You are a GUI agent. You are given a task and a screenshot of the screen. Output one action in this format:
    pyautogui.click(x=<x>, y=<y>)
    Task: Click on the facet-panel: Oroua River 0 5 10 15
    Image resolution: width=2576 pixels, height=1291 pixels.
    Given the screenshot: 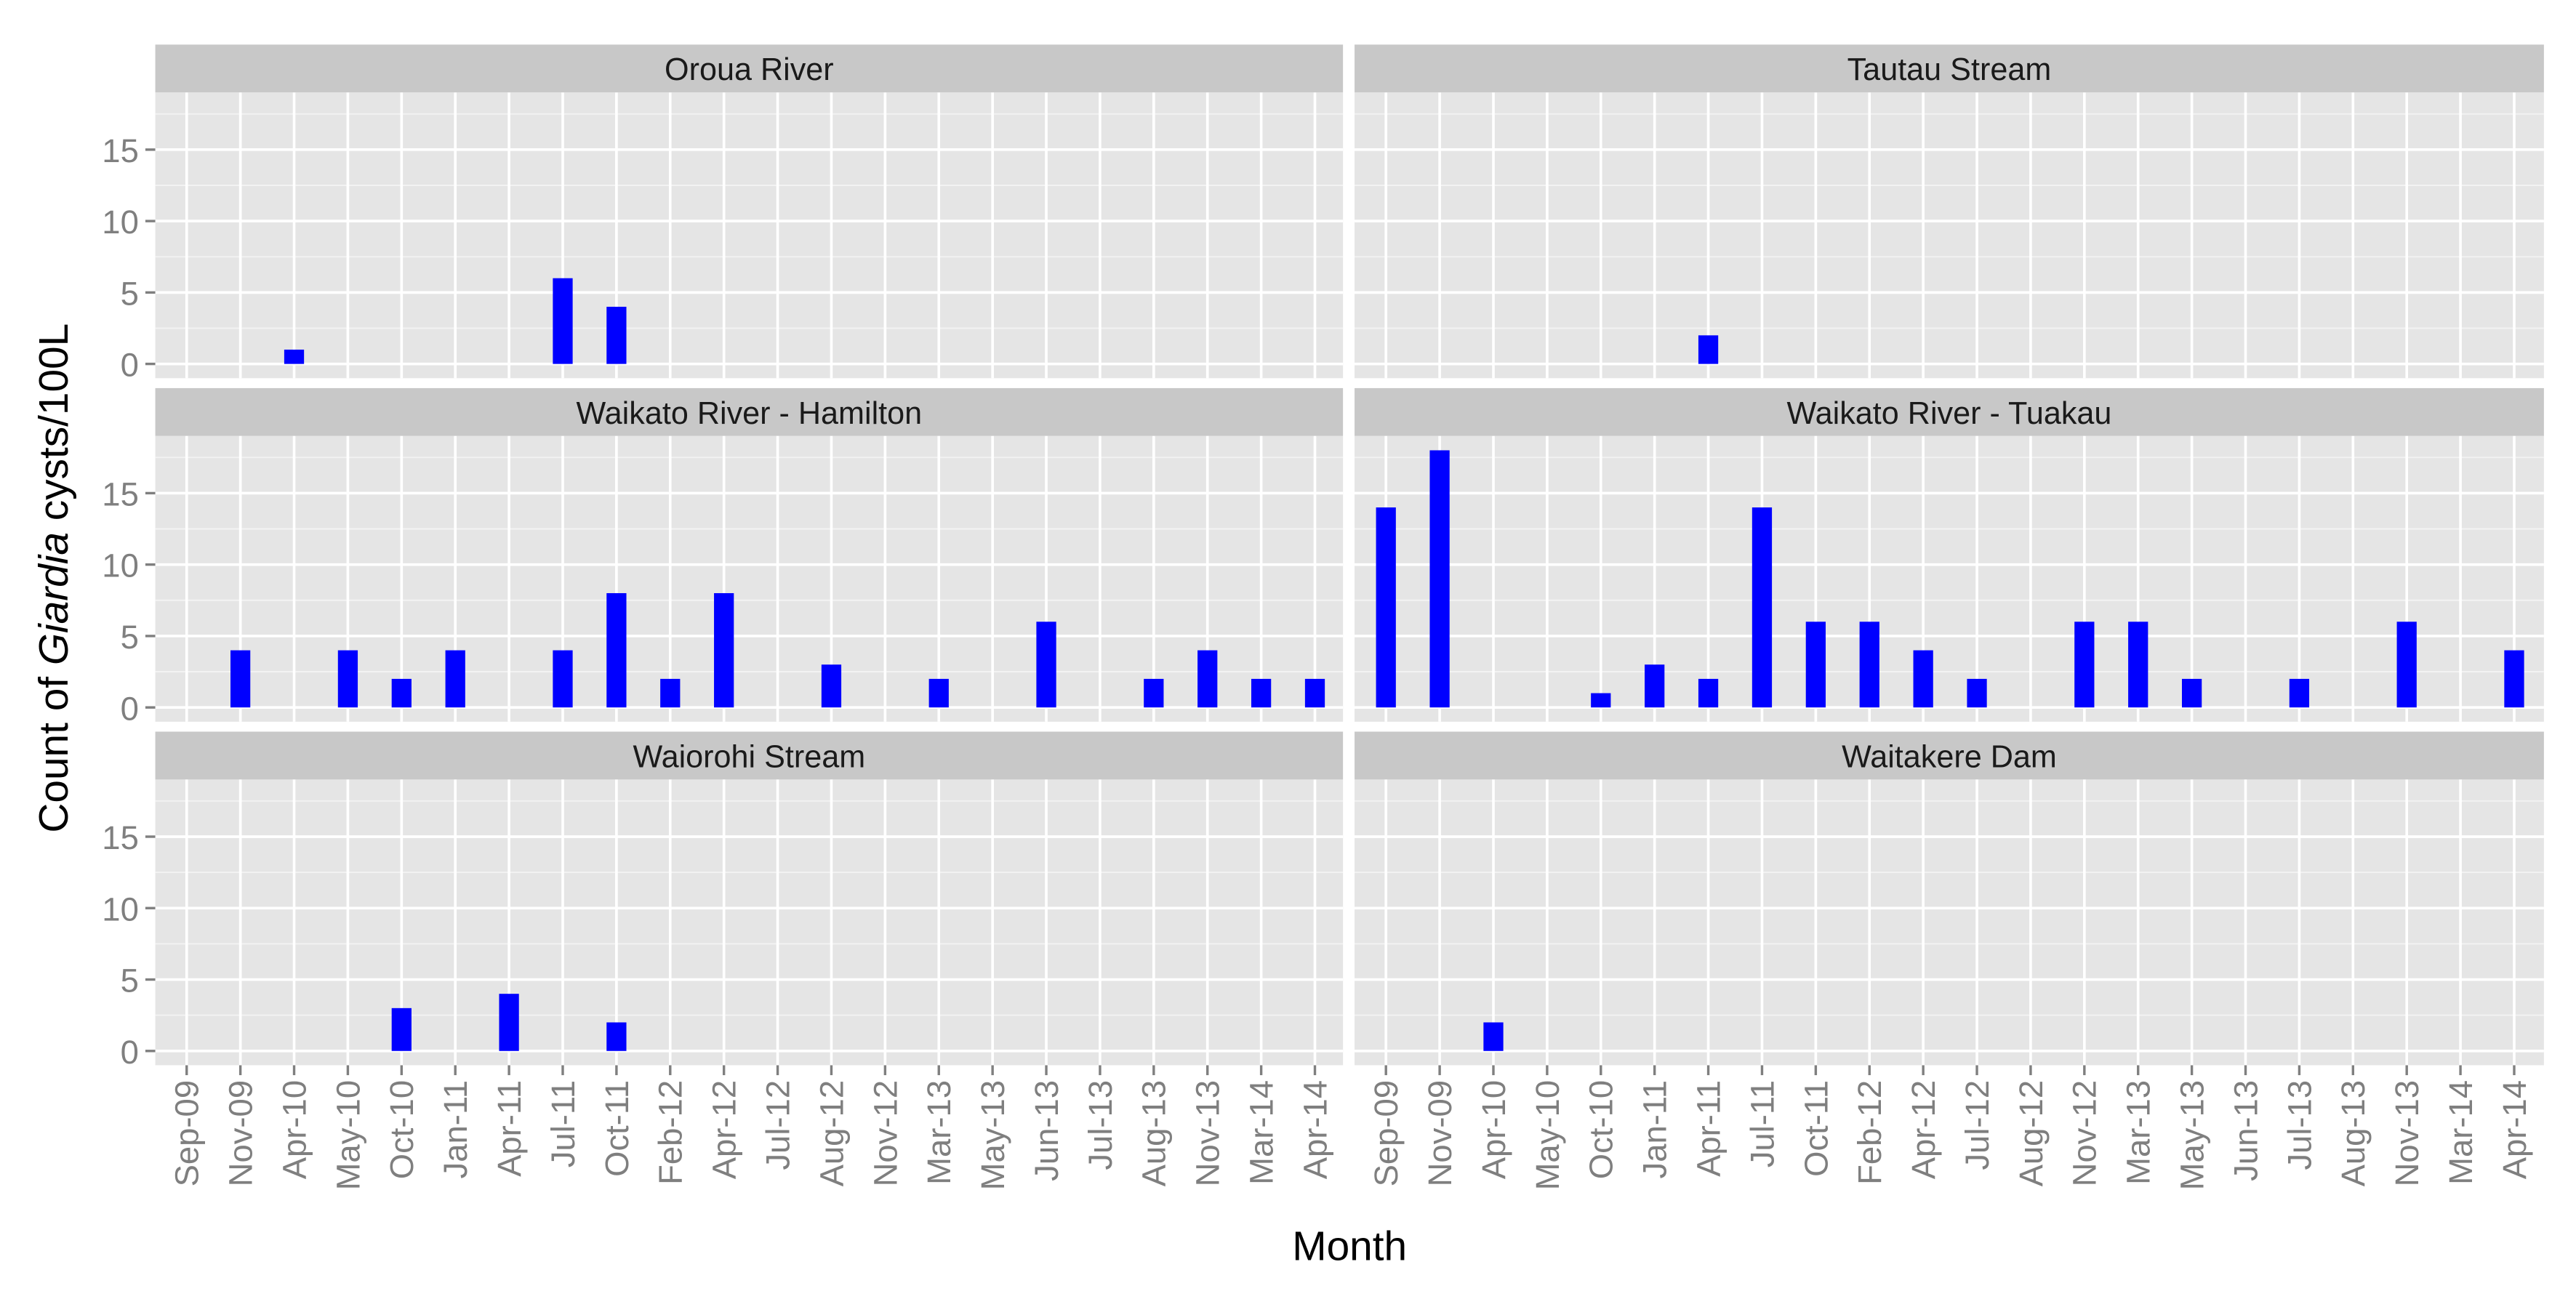 What is the action you would take?
    pyautogui.click(x=723, y=214)
    